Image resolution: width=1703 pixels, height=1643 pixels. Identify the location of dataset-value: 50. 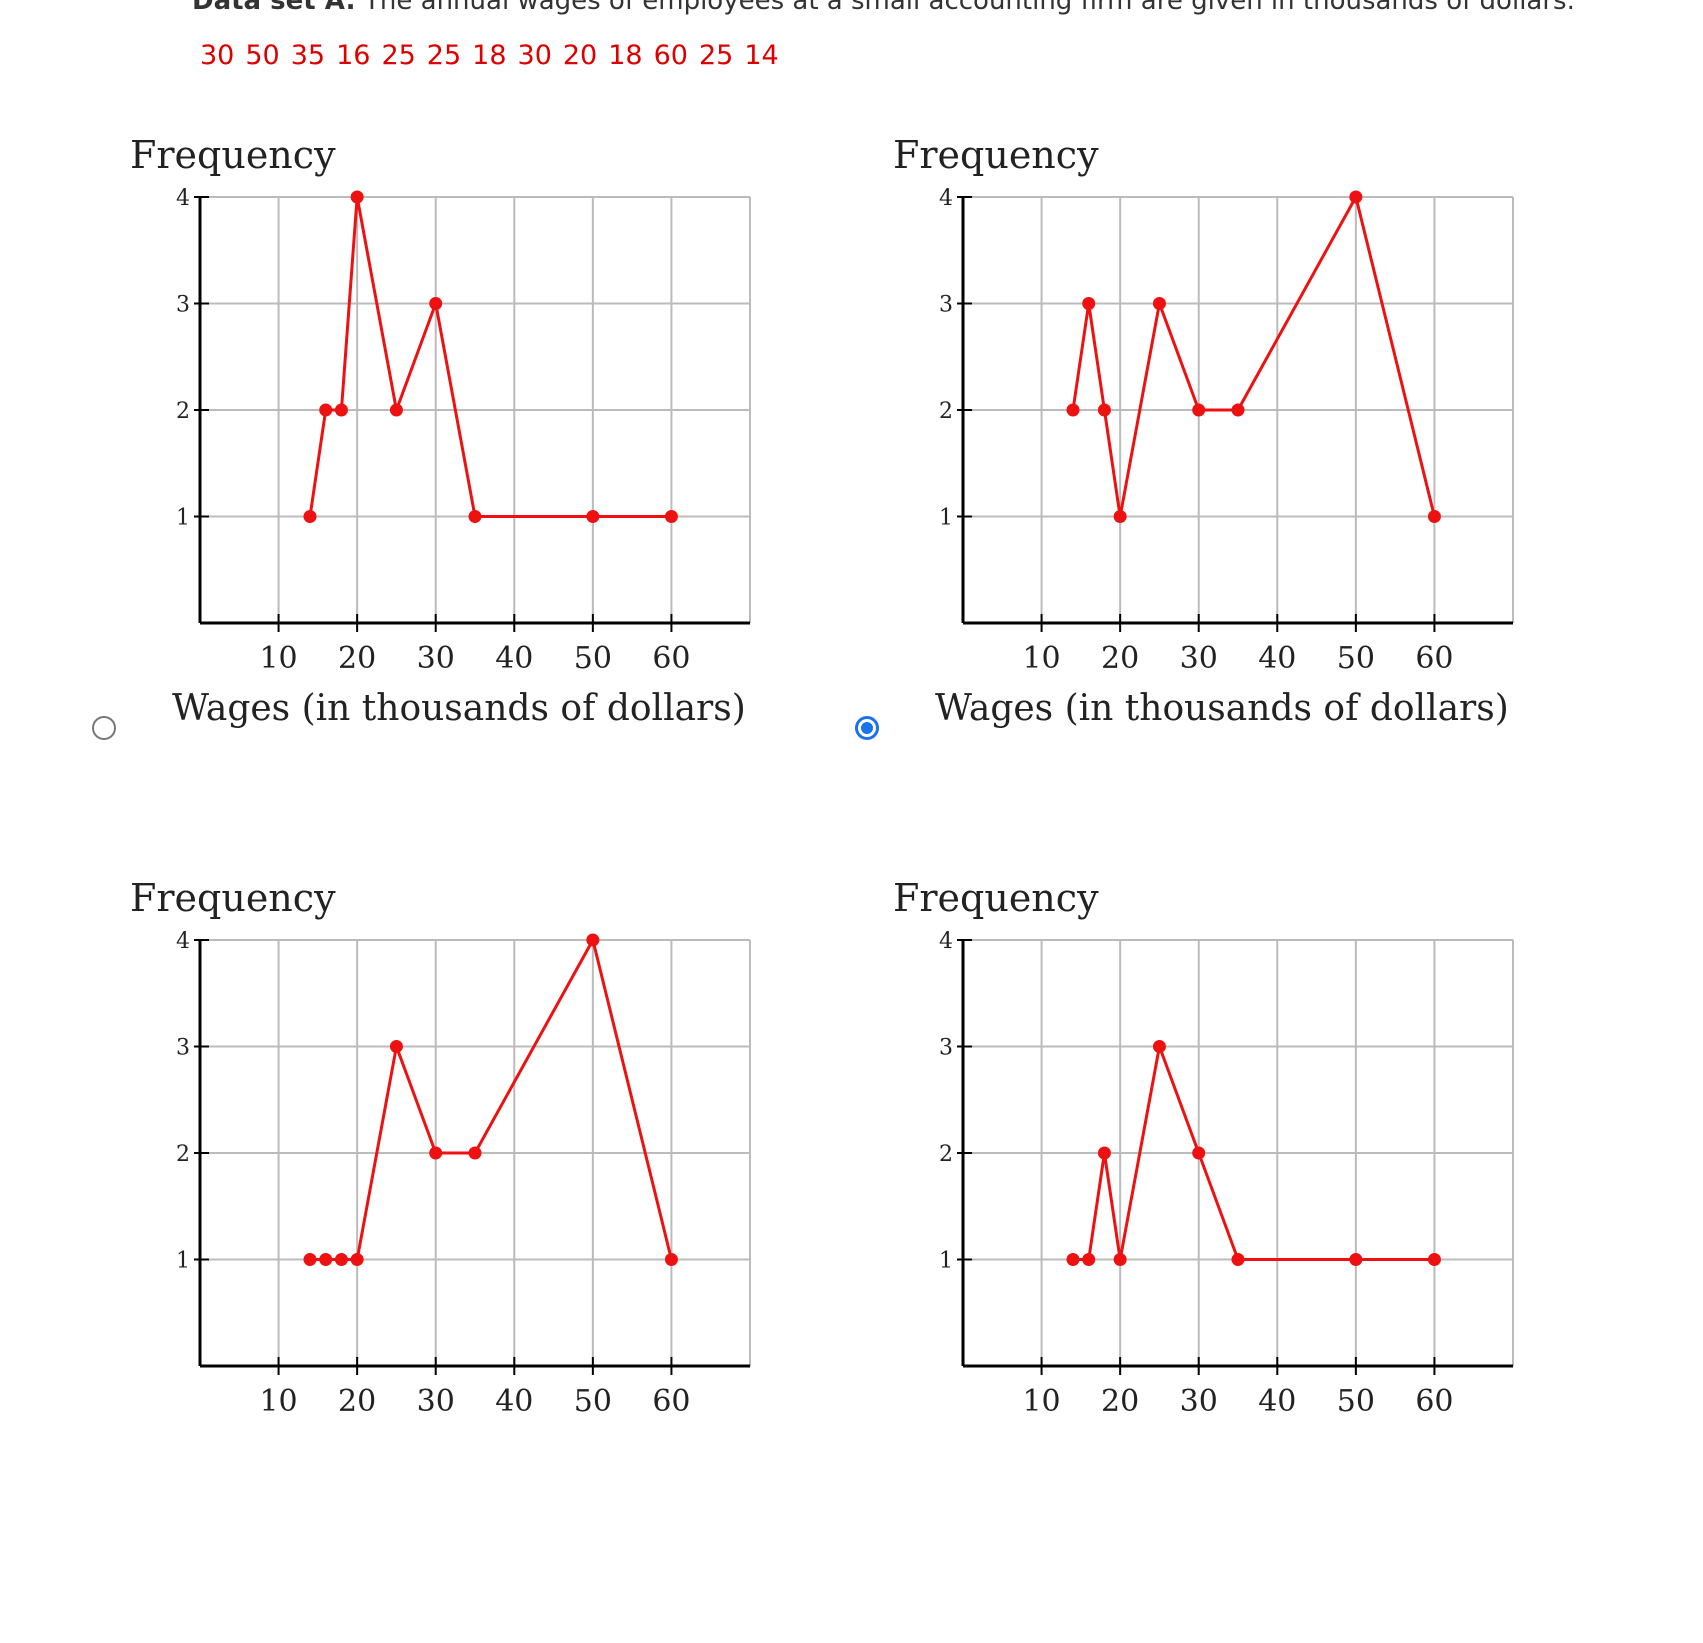
(262, 55).